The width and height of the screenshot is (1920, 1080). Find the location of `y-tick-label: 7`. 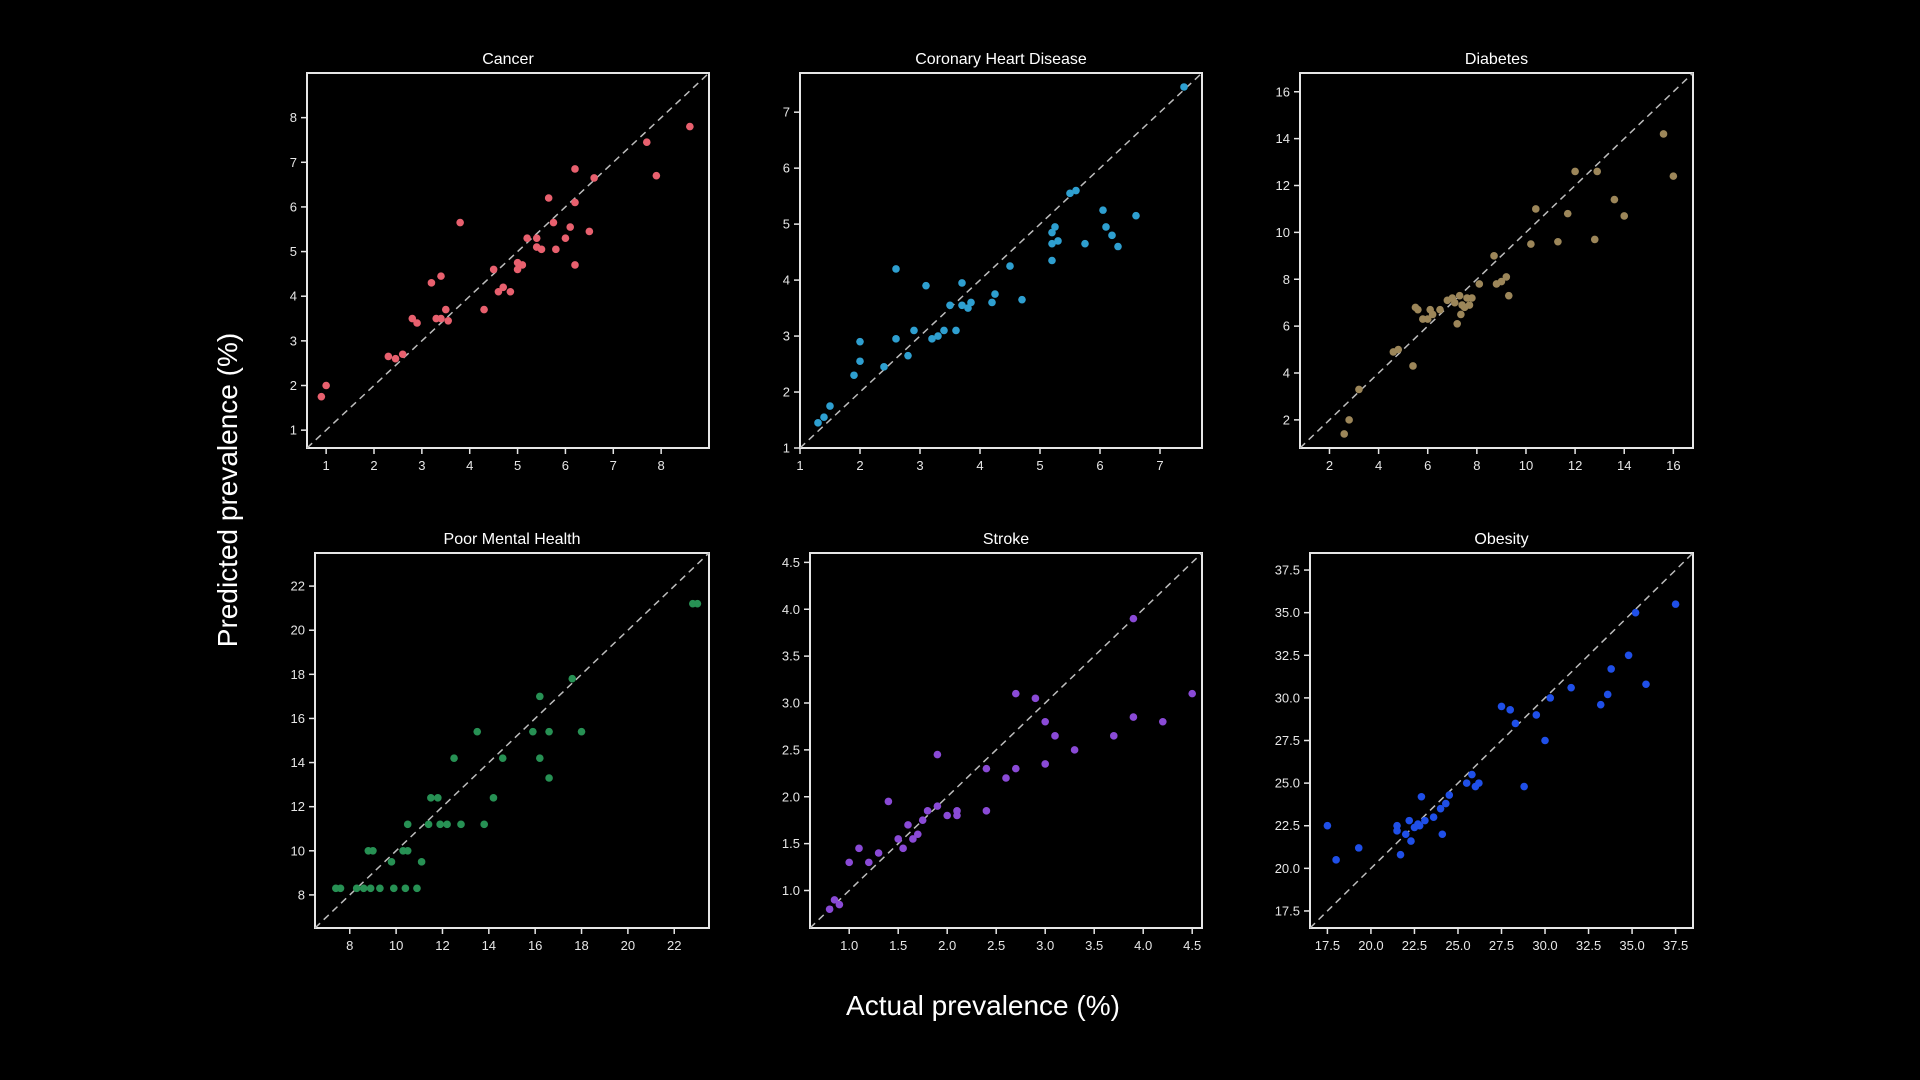

y-tick-label: 7 is located at coordinates (293, 162).